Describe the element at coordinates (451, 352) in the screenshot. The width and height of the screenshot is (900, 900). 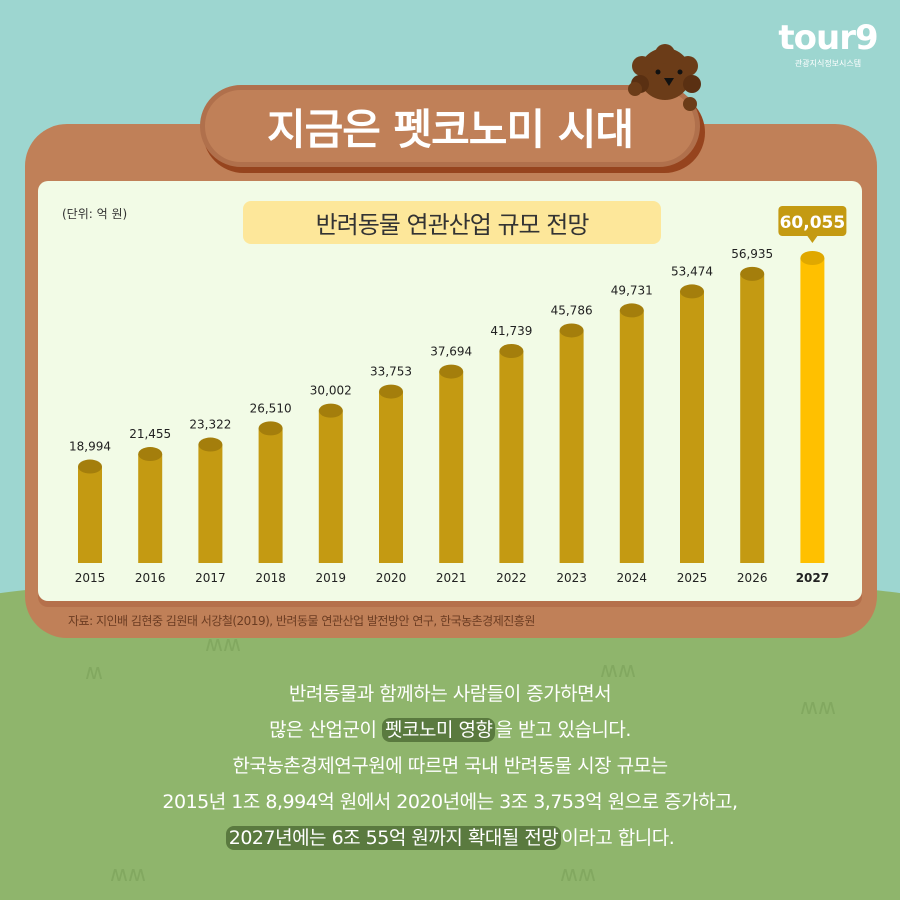
I see `value-label: 37,694` at that location.